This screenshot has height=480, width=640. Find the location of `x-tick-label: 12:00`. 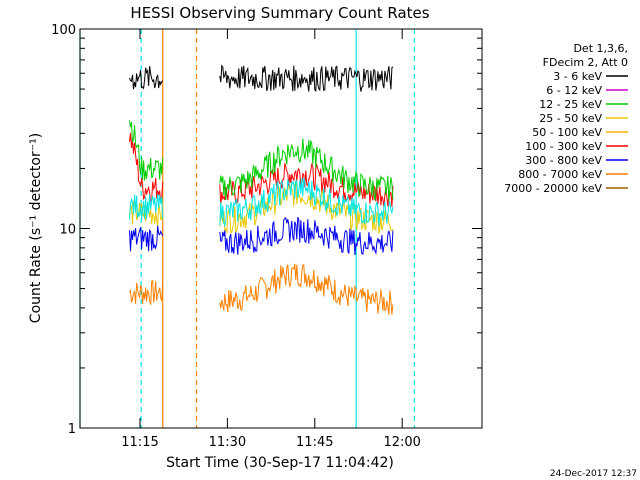

x-tick-label: 12:00 is located at coordinates (401, 442).